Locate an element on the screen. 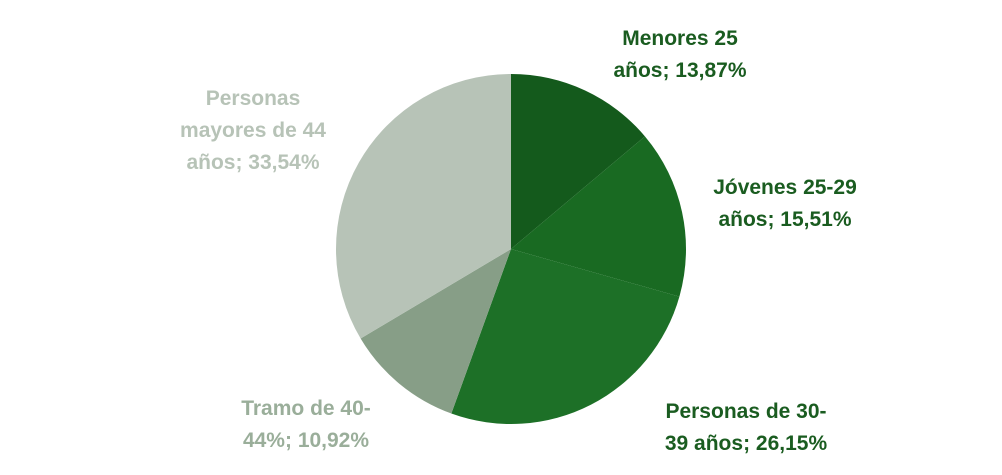  label-part: 15,51% is located at coordinates (816, 219).